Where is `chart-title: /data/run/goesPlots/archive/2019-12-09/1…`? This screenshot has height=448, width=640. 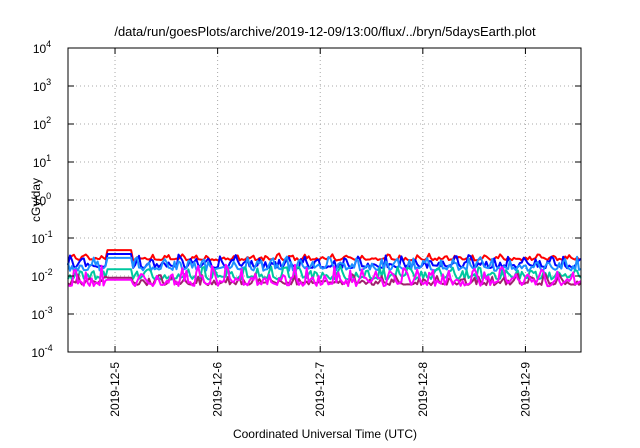 chart-title: /data/run/goesPlots/archive/2019-12-09/1… is located at coordinates (325, 31).